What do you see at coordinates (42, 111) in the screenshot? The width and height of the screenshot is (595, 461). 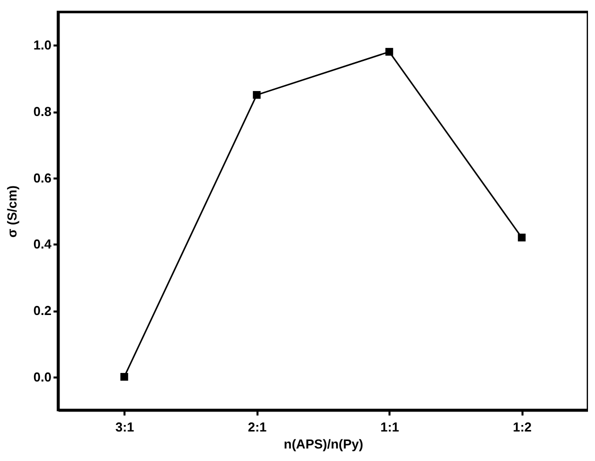 I see `y-tick-label: 0.8` at bounding box center [42, 111].